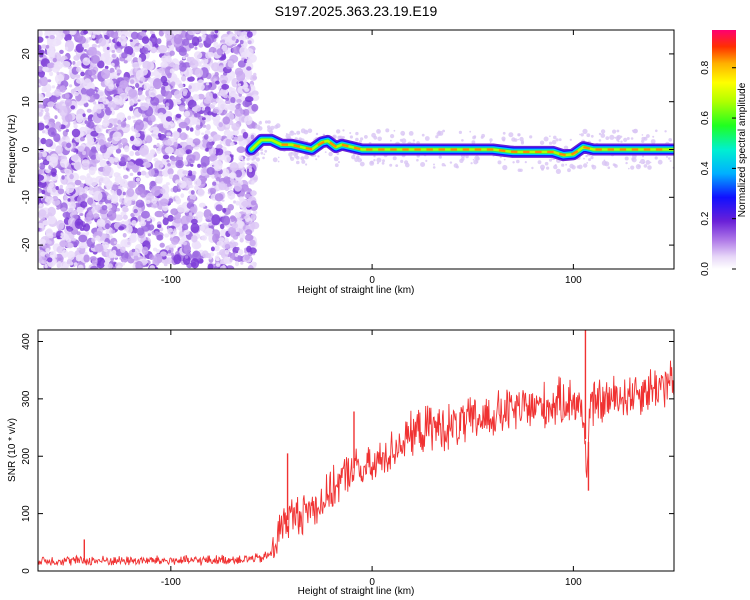  Describe the element at coordinates (356, 290) in the screenshot. I see `heatmap-x-axis-label: Height of straight line (km)` at that location.